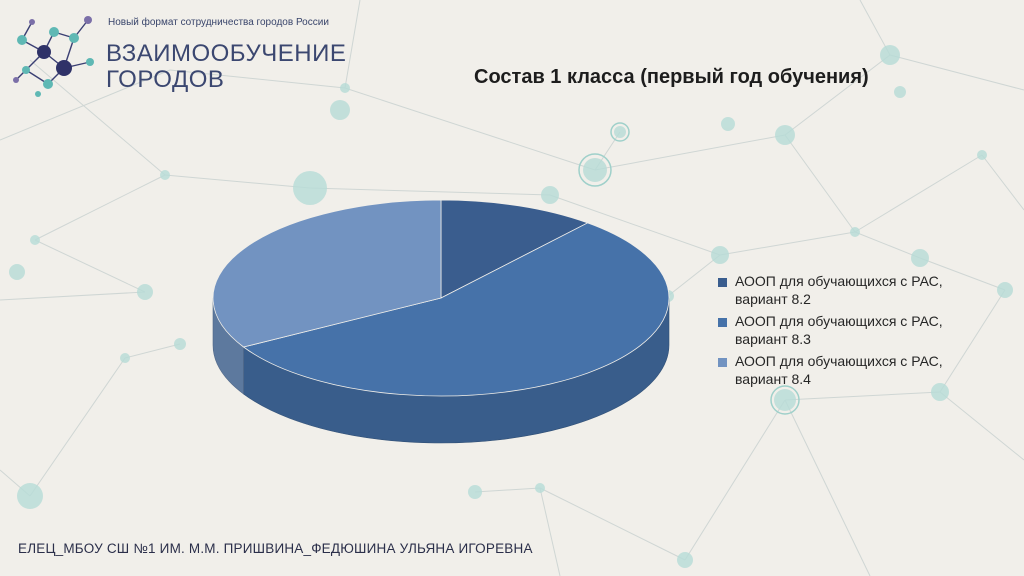 The image size is (1024, 576). Describe the element at coordinates (165, 79) in the screenshot. I see `brand-line-2: ГОРОДОВ` at that location.